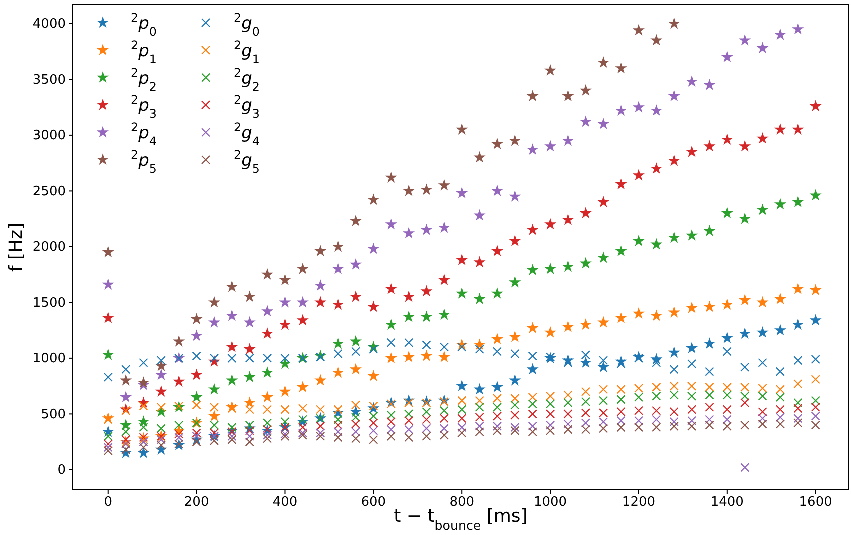 Image resolution: width=851 pixels, height=535 pixels. What do you see at coordinates (16, 247) in the screenshot?
I see `y-axis-title: f [Hz]` at bounding box center [16, 247].